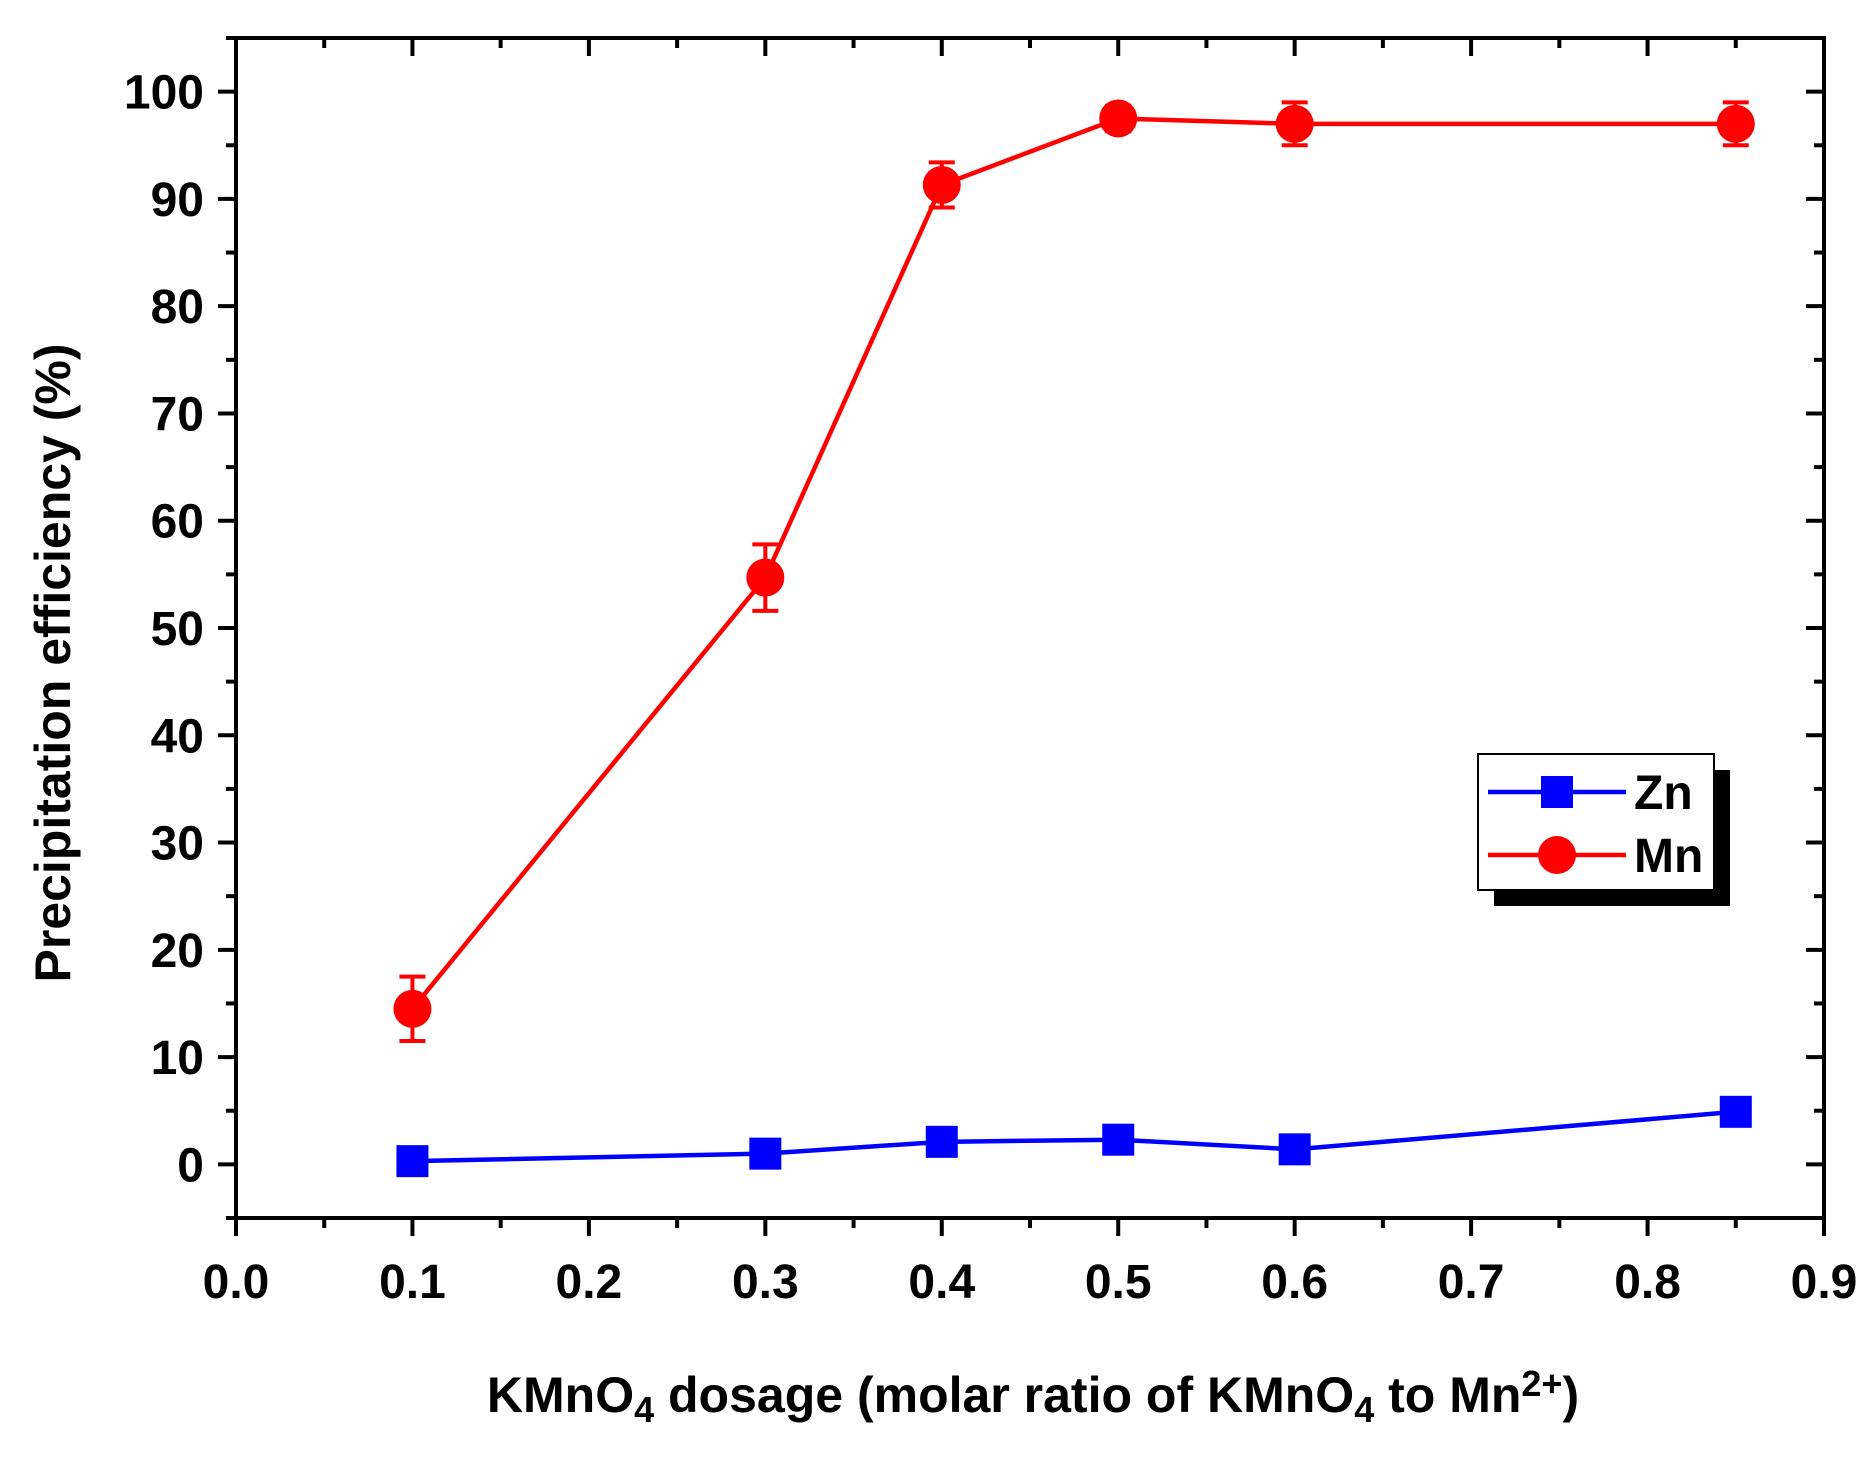 The width and height of the screenshot is (1872, 1462). Describe the element at coordinates (177, 522) in the screenshot. I see `y-tick-label: 60` at that location.